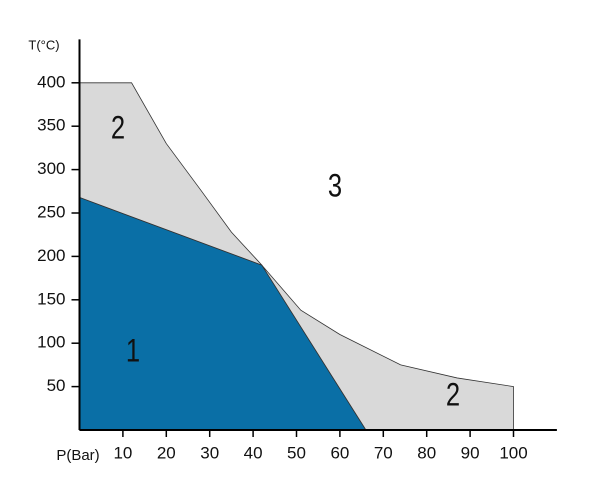  I want to click on x-axis-label: P(Bar), so click(77, 455).